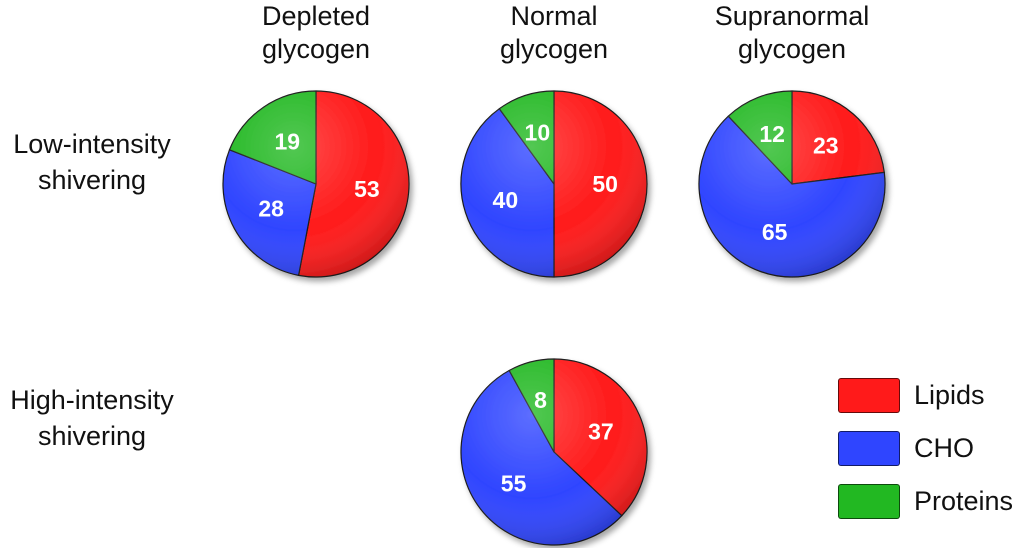 This screenshot has height=548, width=1024. Describe the element at coordinates (316, 33) in the screenshot. I see `column-header-depleted: Depleted glycogen` at that location.